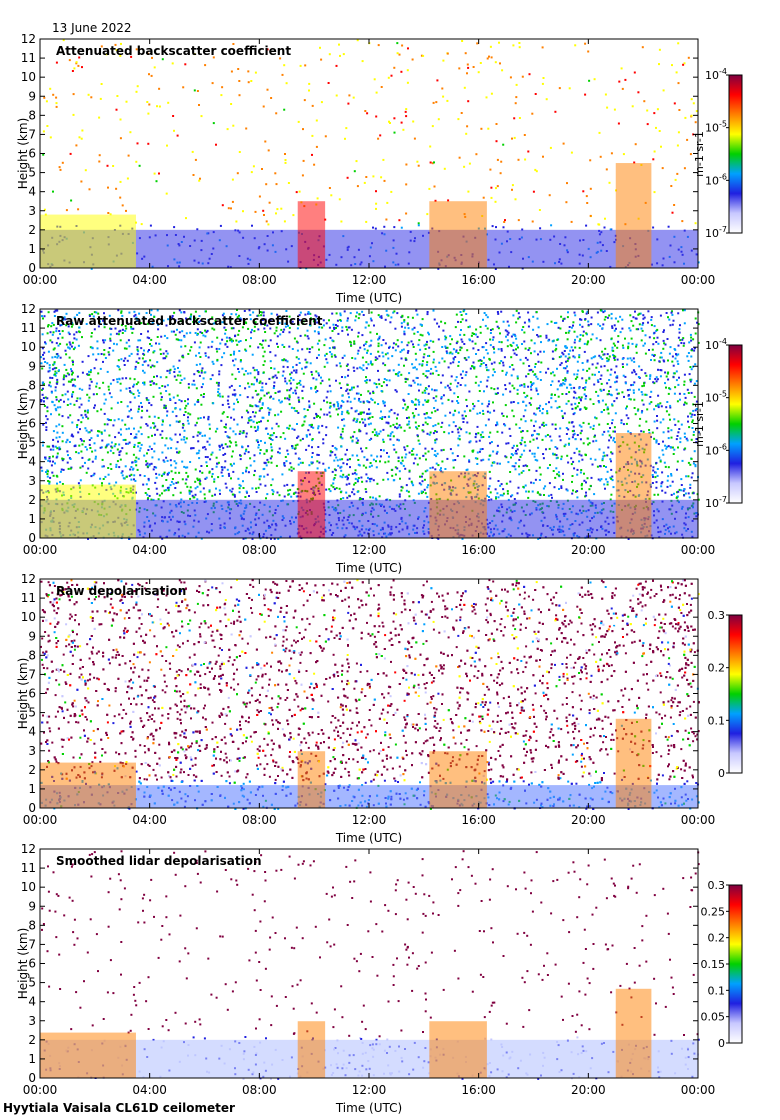 The height and width of the screenshot is (1120, 780). Describe the element at coordinates (28, 39) in the screenshot. I see `y-tick-label: 12` at that location.